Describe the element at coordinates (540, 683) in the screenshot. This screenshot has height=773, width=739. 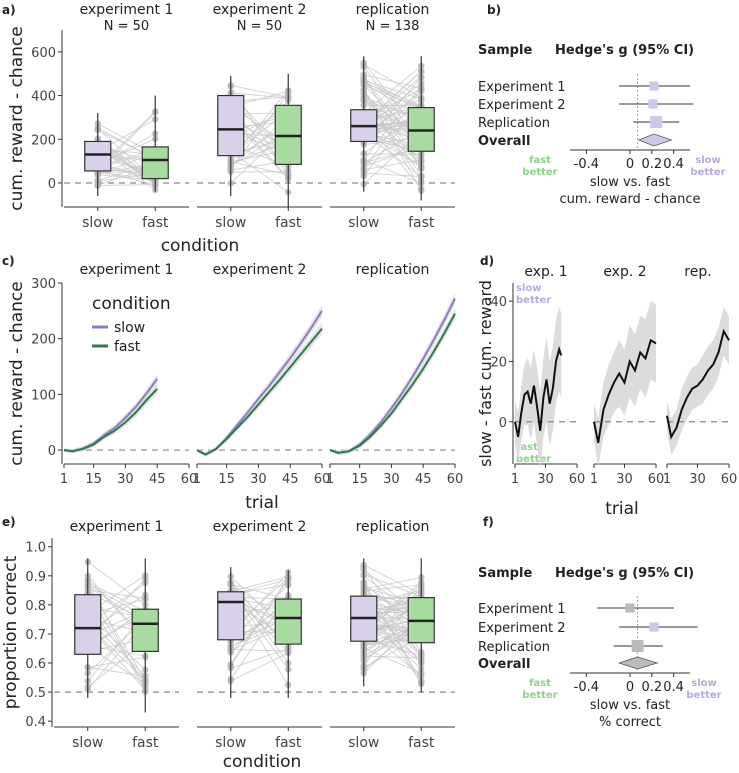
I see `fast-better-note: fast` at that location.